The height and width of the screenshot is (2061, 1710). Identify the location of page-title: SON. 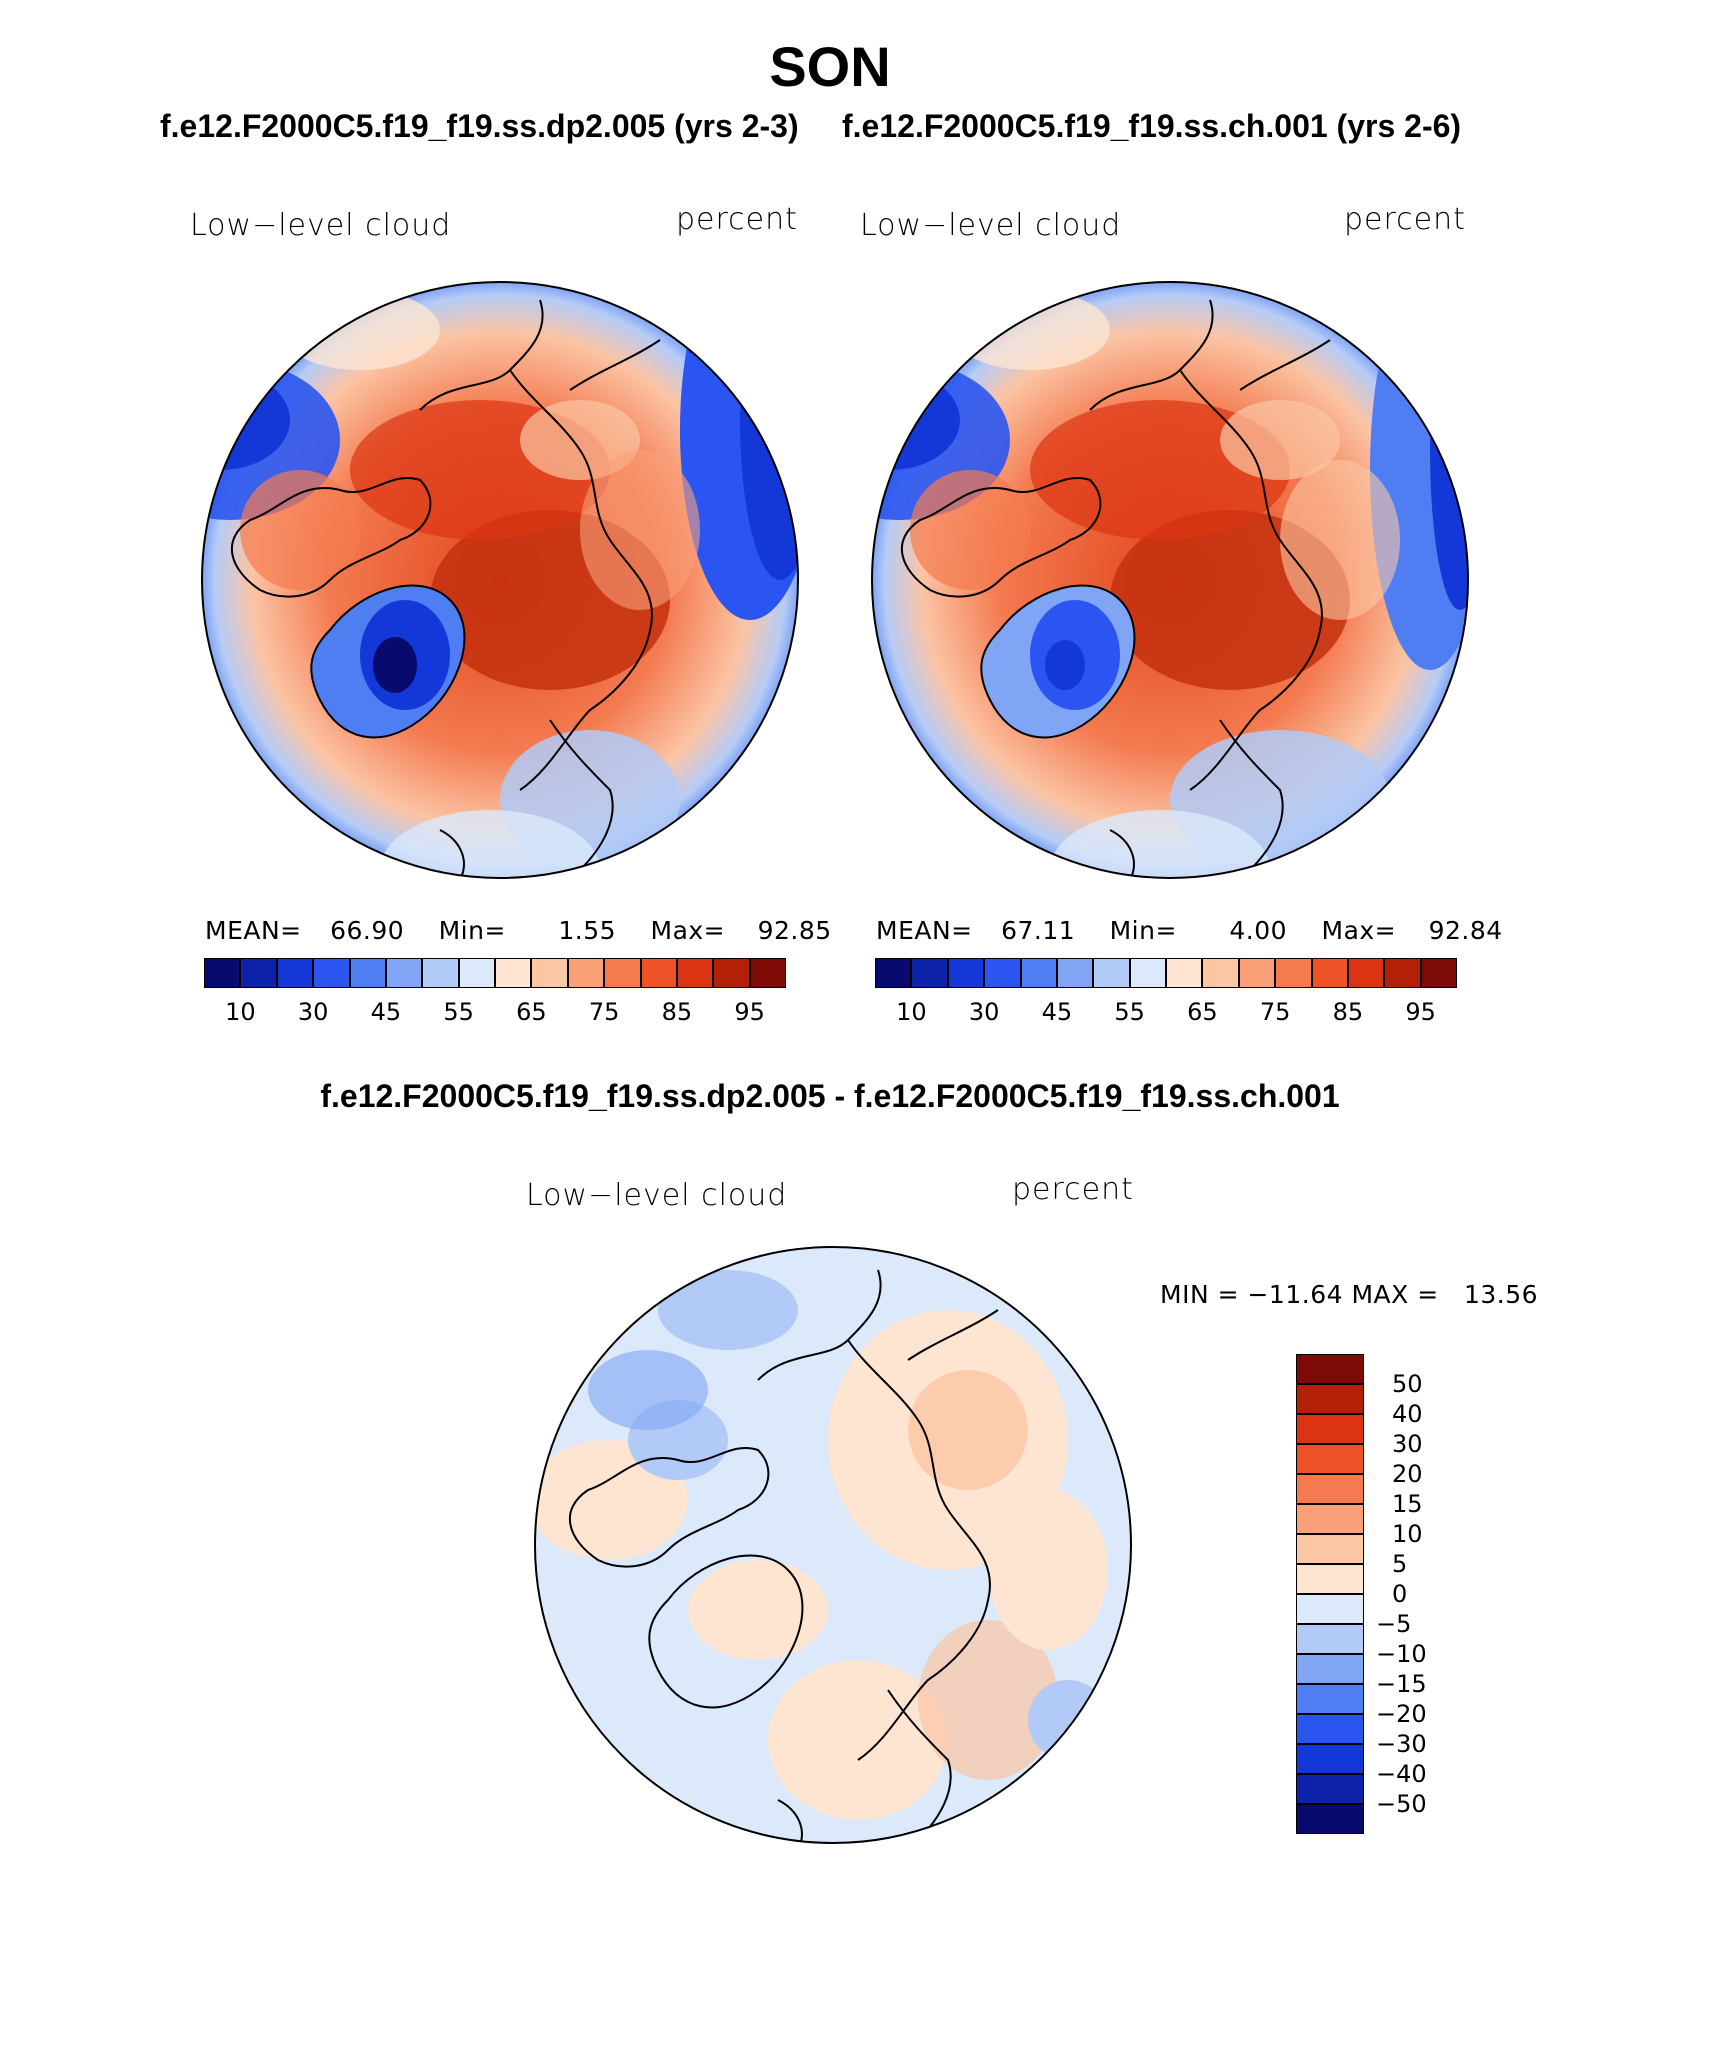
(830, 66).